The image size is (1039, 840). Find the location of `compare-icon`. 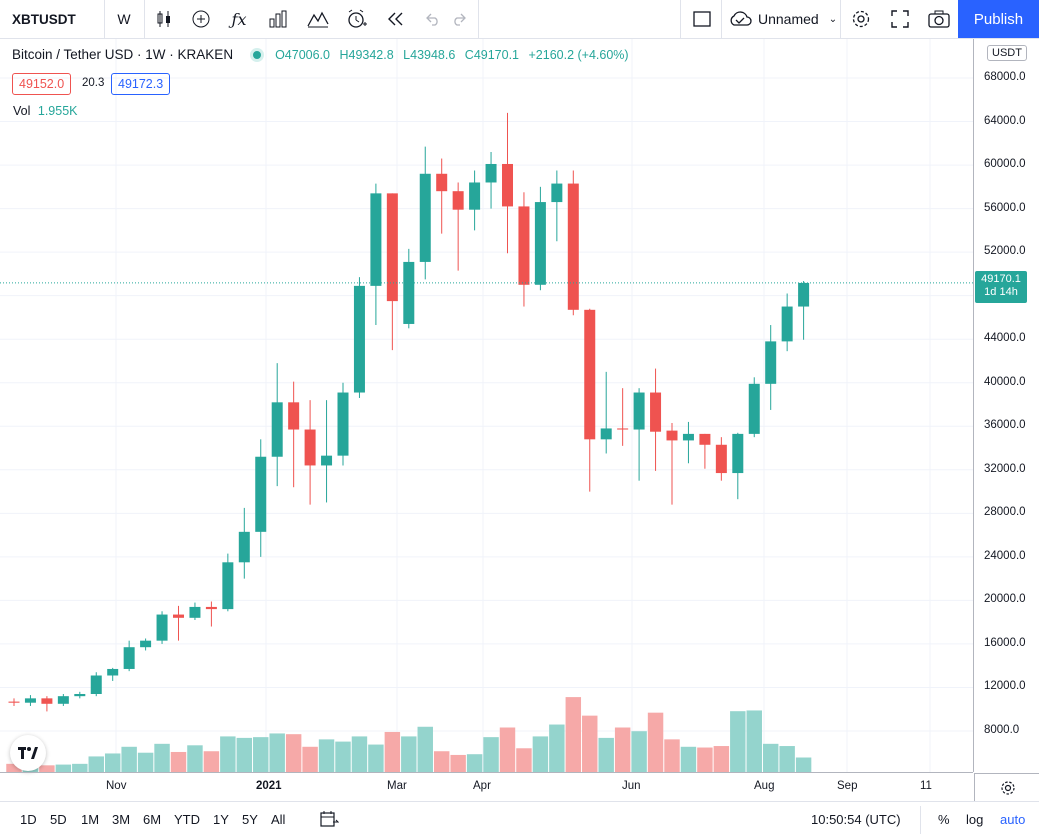

compare-icon is located at coordinates (318, 19).